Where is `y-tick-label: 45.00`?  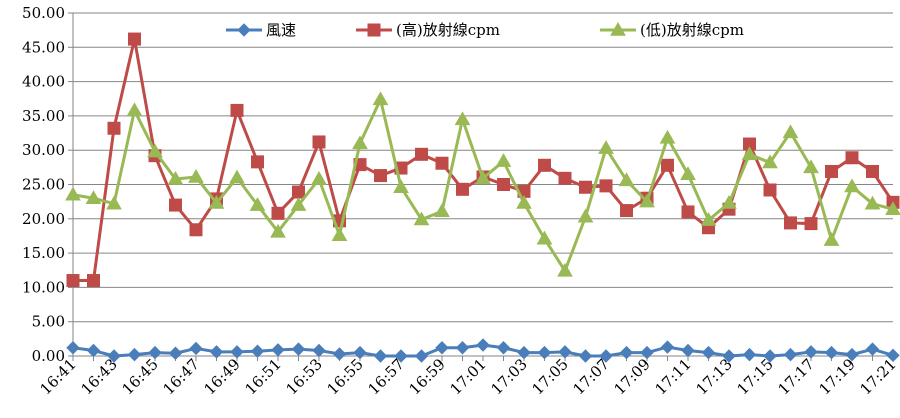 y-tick-label: 45.00 is located at coordinates (43, 47).